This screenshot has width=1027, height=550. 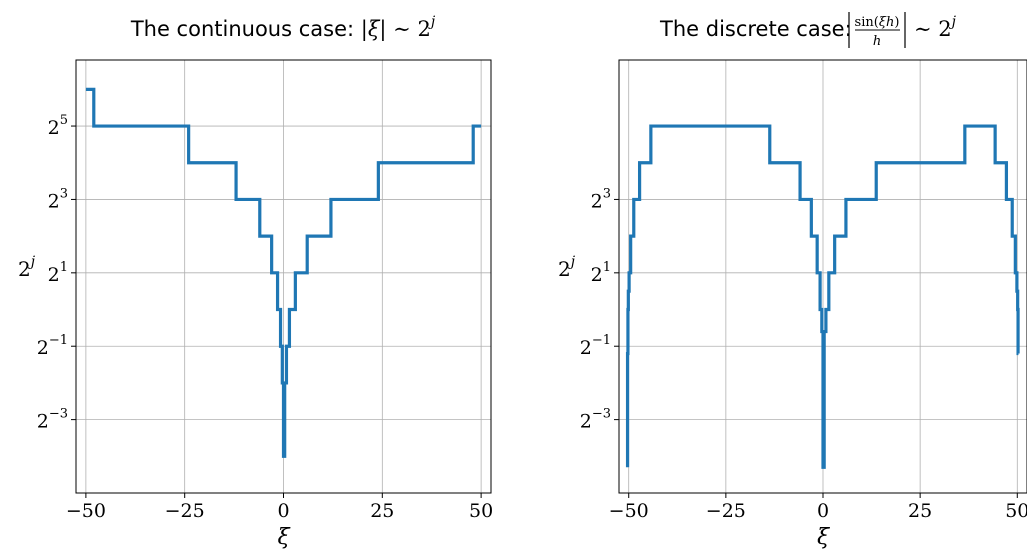 What do you see at coordinates (935, 27) in the screenshot?
I see `svg-text: ∼ 2j` at bounding box center [935, 27].